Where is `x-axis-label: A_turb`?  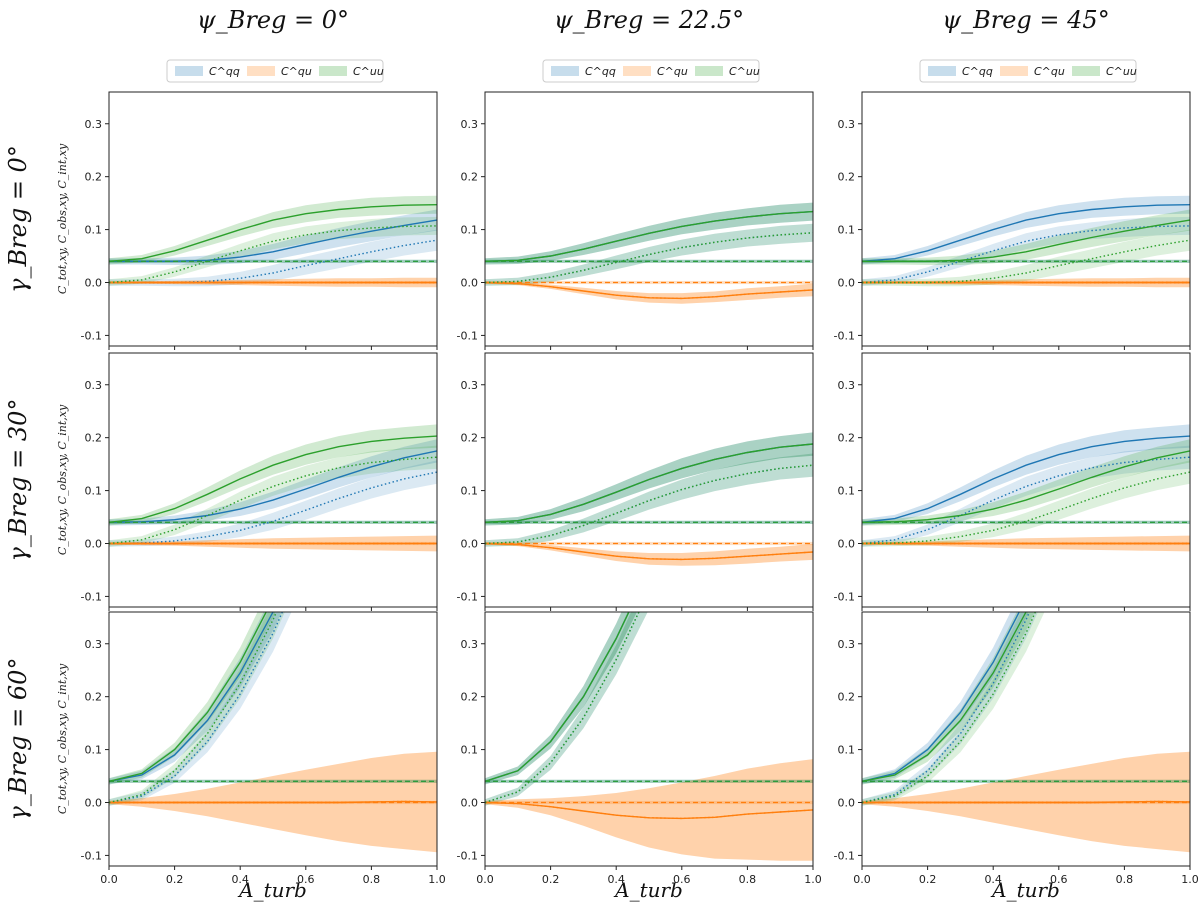 x-axis-label: A_turb is located at coordinates (1025, 890).